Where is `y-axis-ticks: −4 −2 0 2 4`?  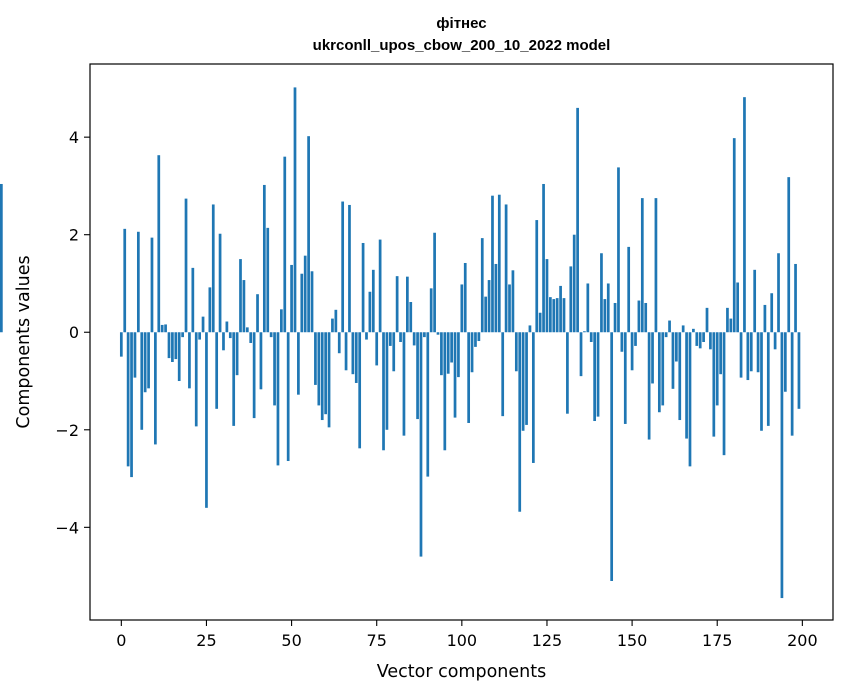 y-axis-ticks: −4 −2 0 2 4 is located at coordinates (72, 332).